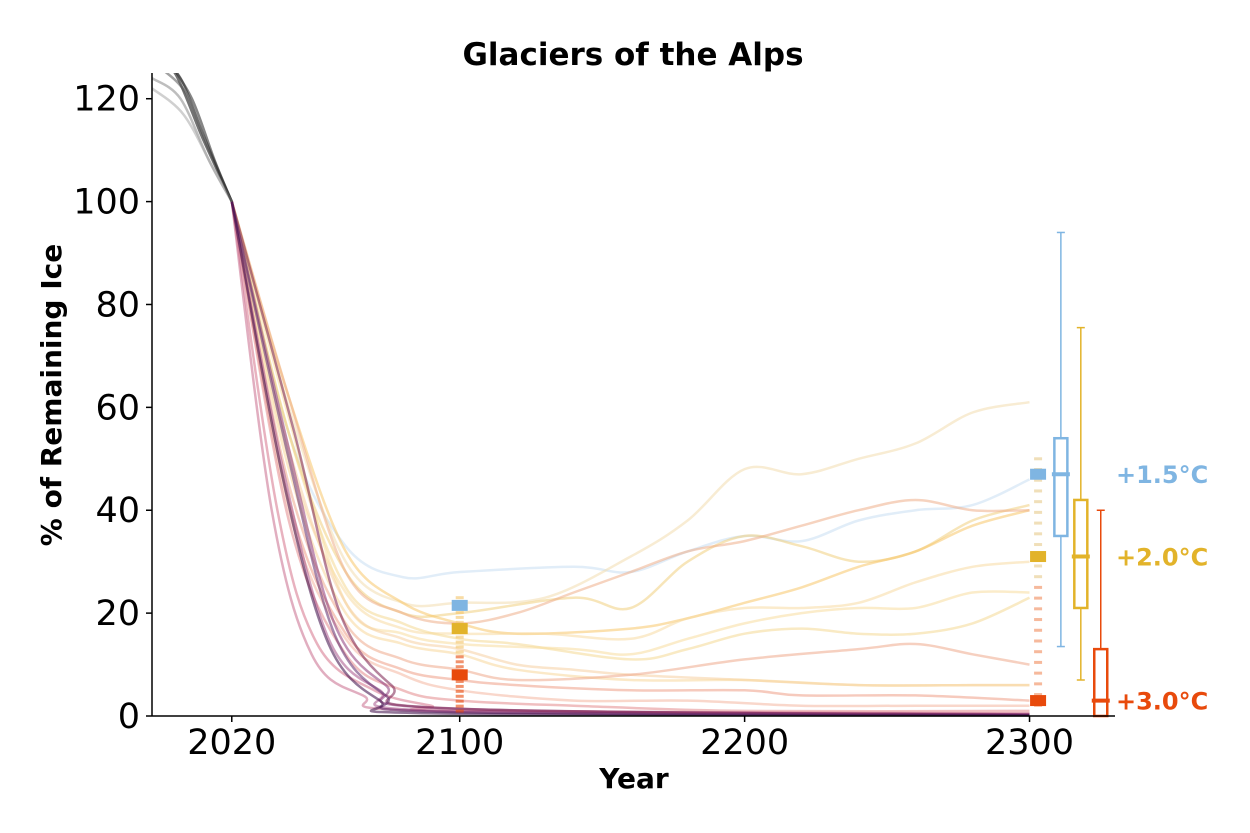  What do you see at coordinates (231, 743) in the screenshot?
I see `x-tick-label: 2020` at bounding box center [231, 743].